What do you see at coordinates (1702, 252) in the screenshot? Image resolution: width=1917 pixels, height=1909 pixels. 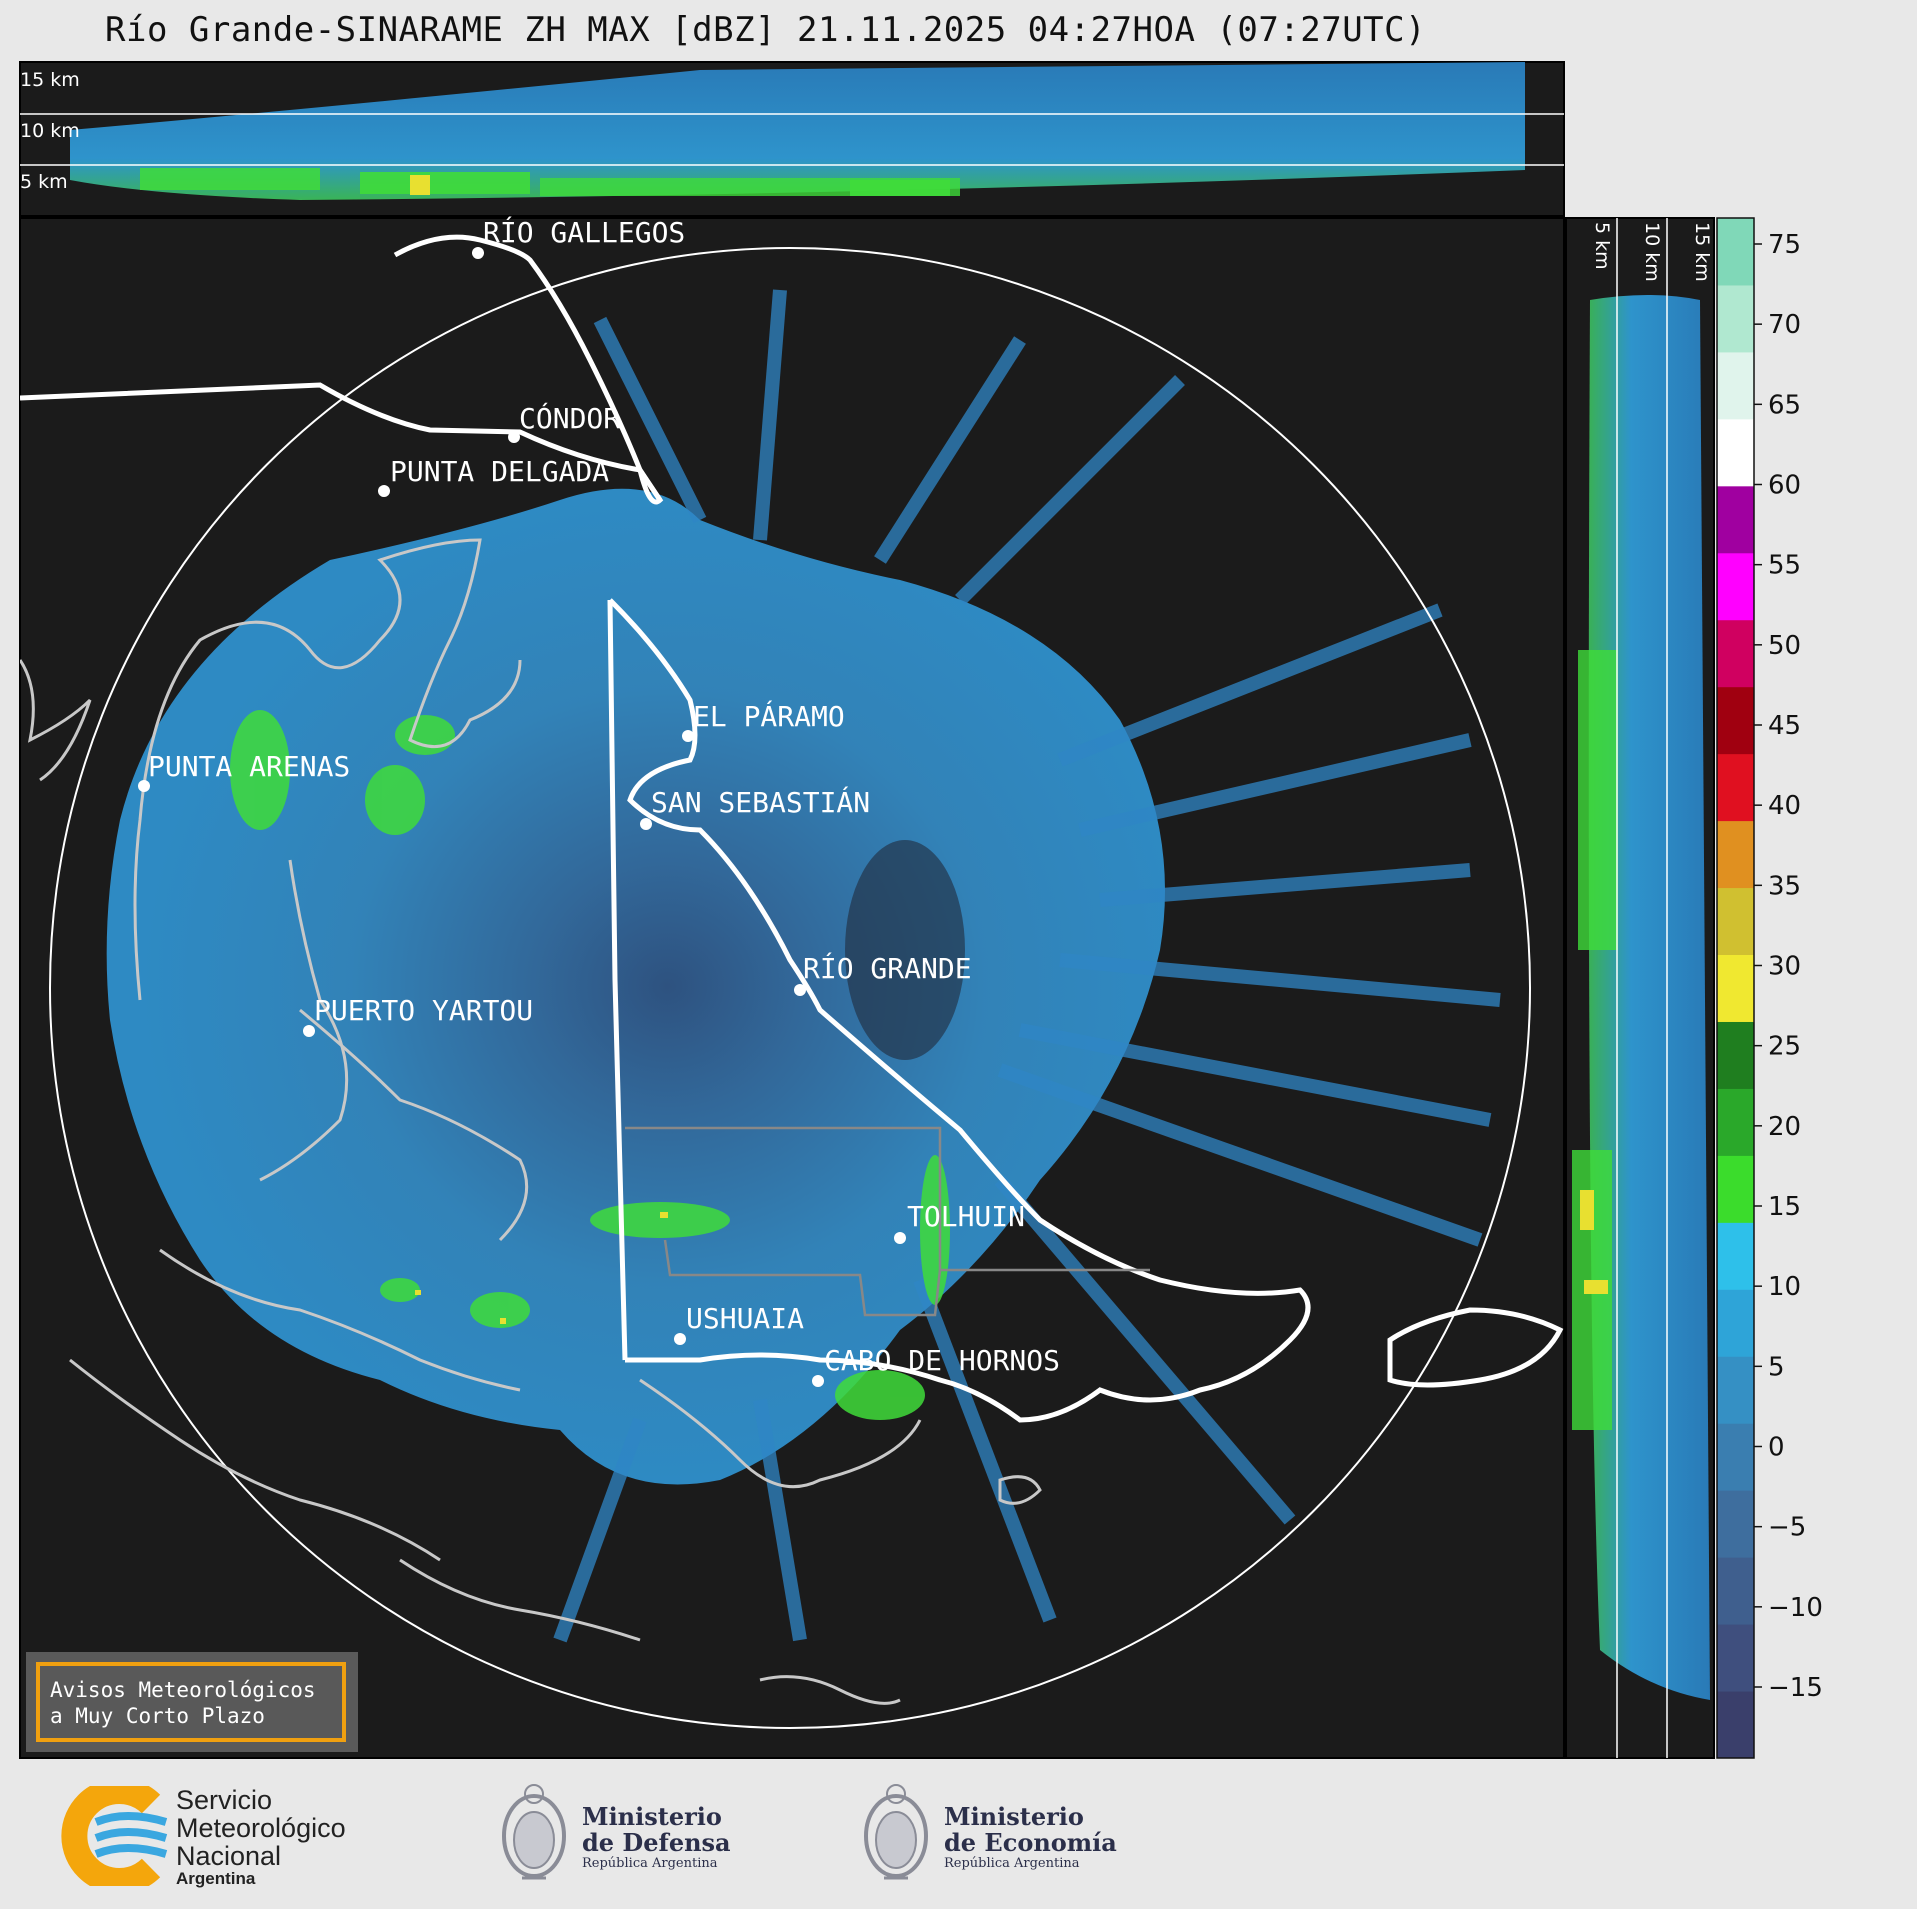 I see `side-label-15km: 15 km` at bounding box center [1702, 252].